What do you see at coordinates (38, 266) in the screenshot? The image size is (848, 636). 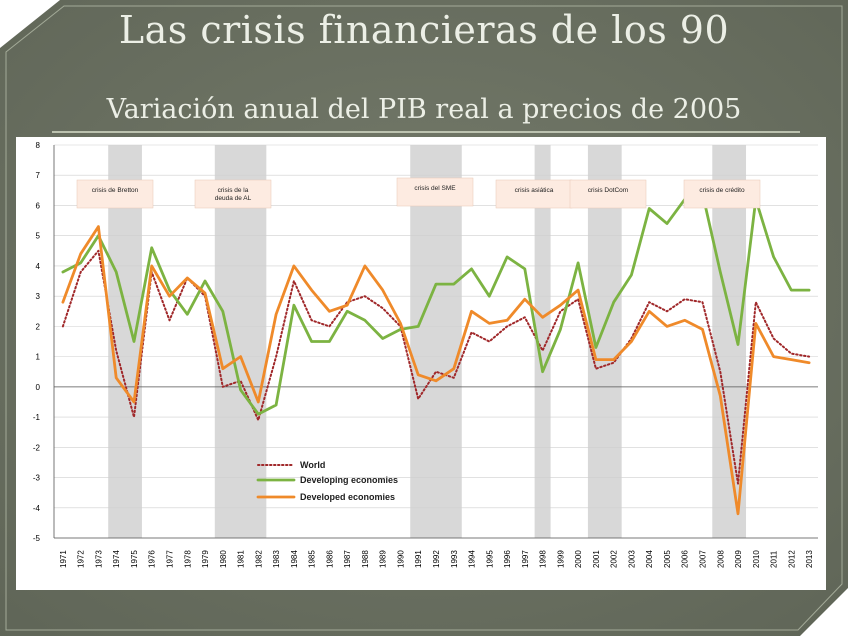 I see `y-tick-label: 4` at bounding box center [38, 266].